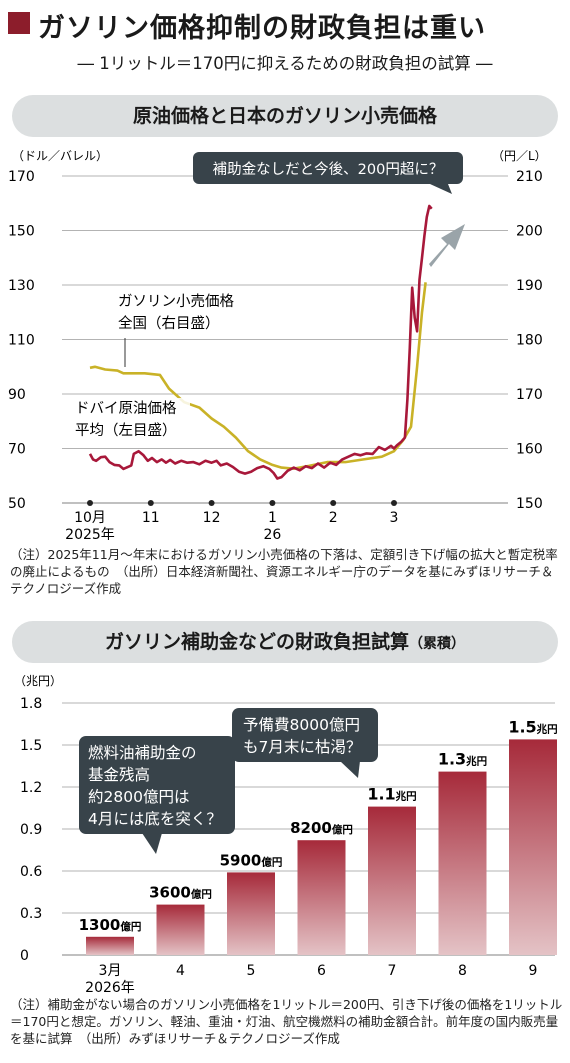  I want to click on reserve-callout-text: 予備費8000億円, so click(301, 725).